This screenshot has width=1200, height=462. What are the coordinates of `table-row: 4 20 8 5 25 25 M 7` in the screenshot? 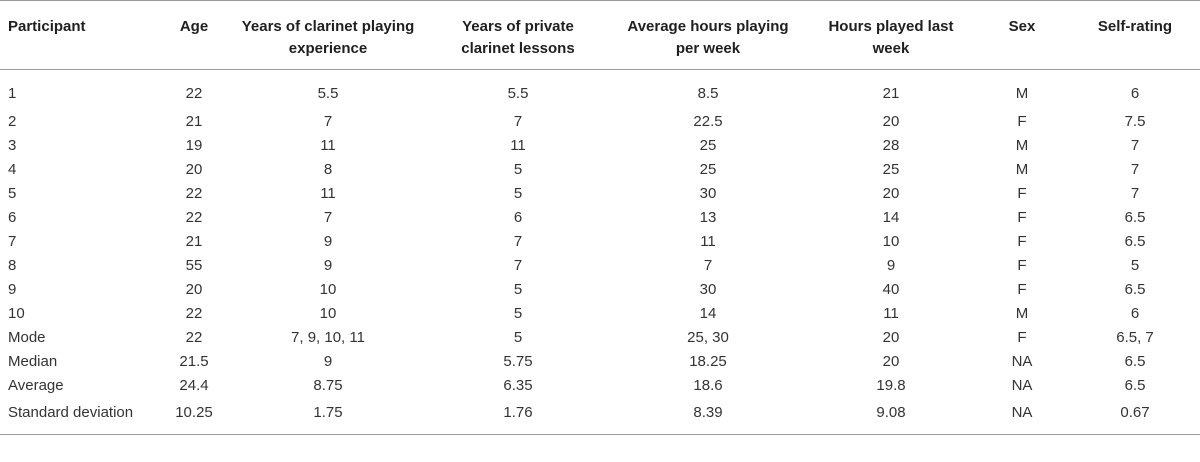 It's located at (600, 170).